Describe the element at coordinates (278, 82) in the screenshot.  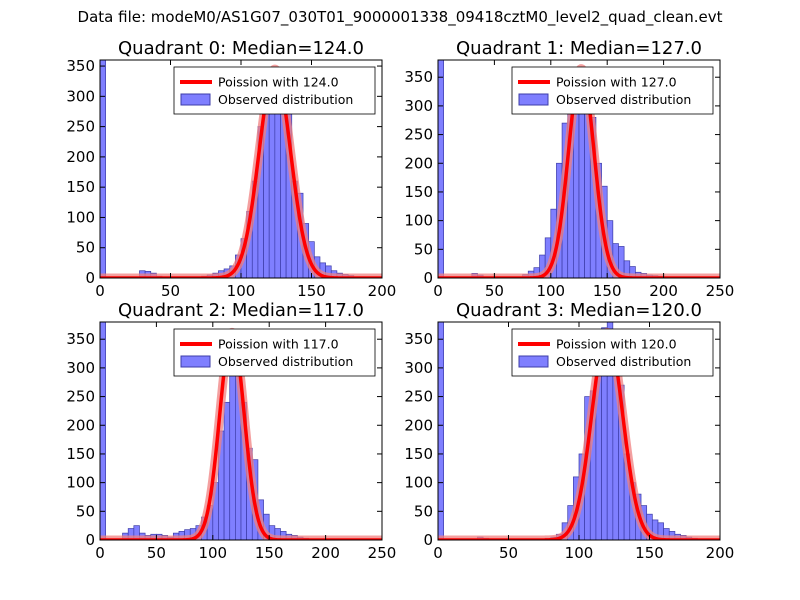
I see `legend-label-poisson: Poission with 124.0` at that location.